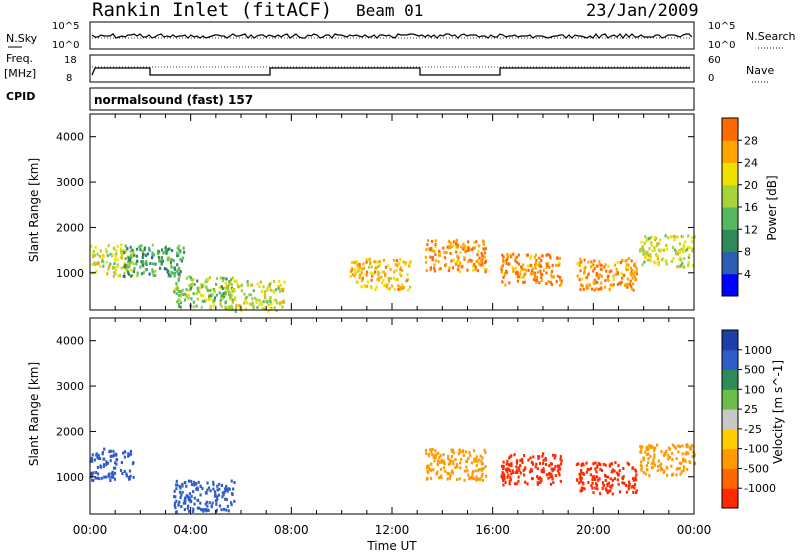 This screenshot has width=800, height=554. What do you see at coordinates (20, 73) in the screenshot?
I see `freq-unit: [MHz]` at bounding box center [20, 73].